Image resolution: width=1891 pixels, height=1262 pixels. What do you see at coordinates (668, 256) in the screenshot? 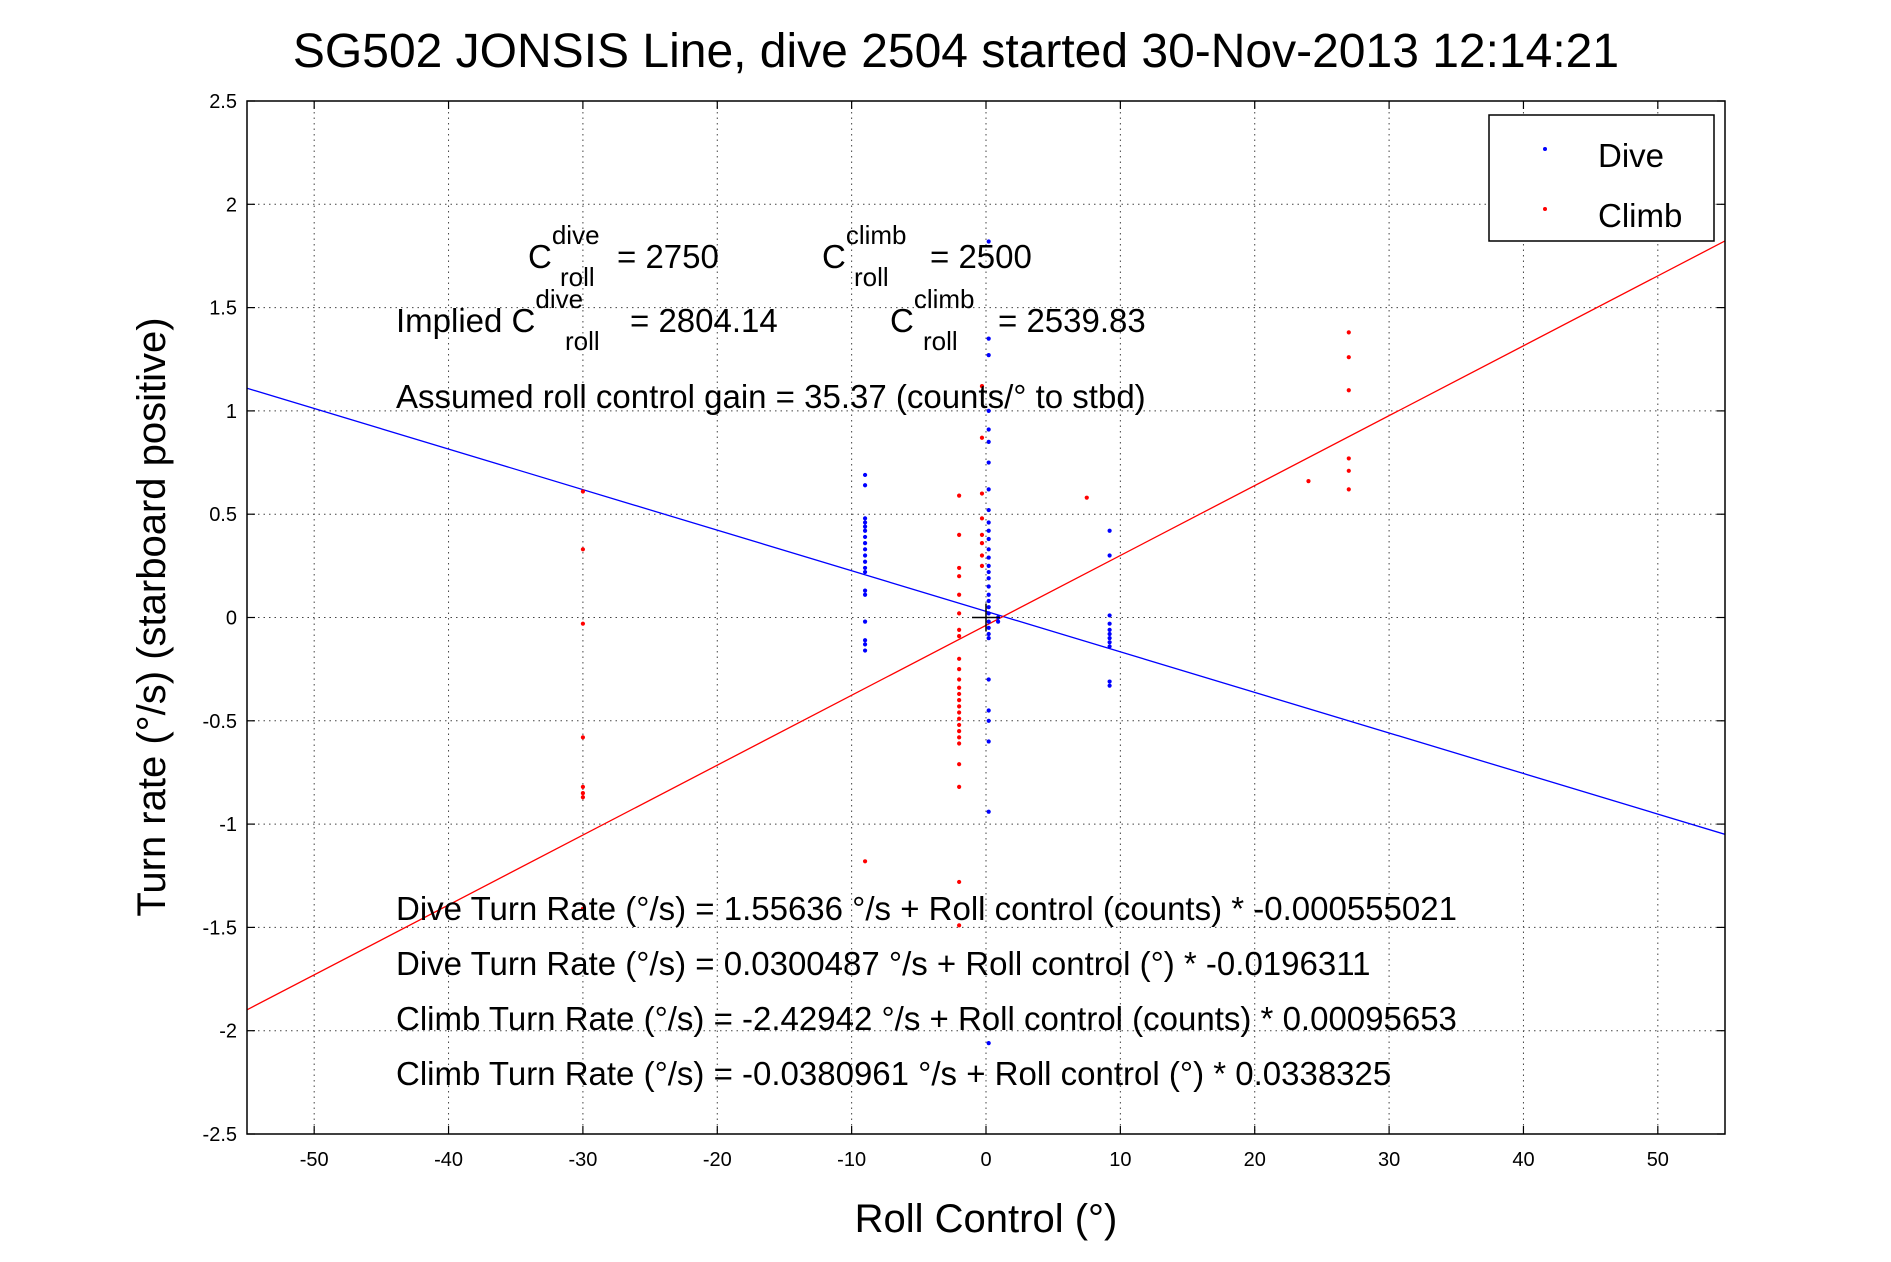
I see `c-roll-dive-value: = 2750` at bounding box center [668, 256].